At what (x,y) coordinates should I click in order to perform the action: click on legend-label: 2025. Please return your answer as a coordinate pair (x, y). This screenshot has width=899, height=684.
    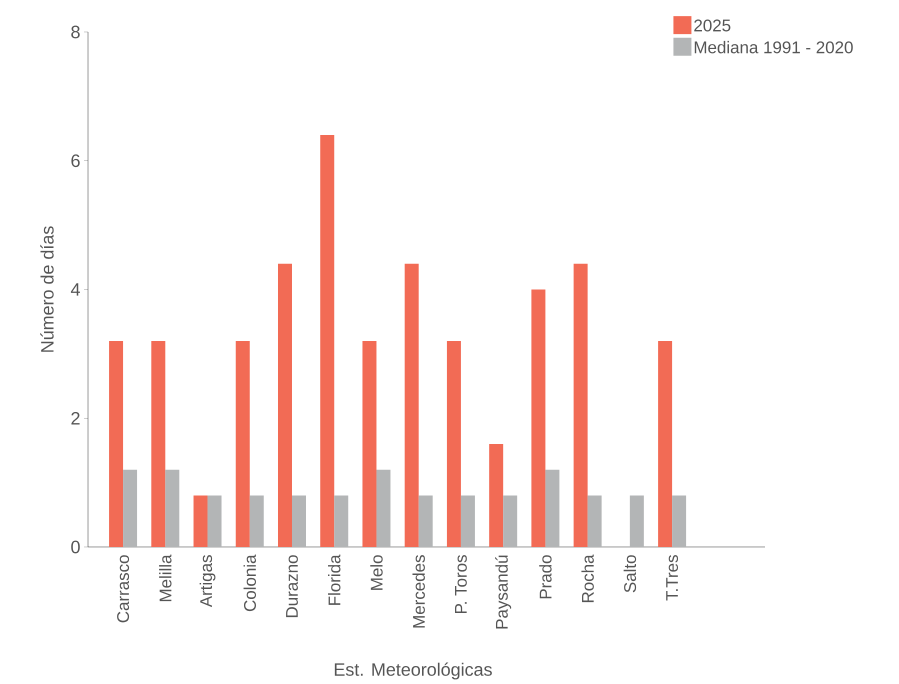
    Looking at the image, I should click on (712, 25).